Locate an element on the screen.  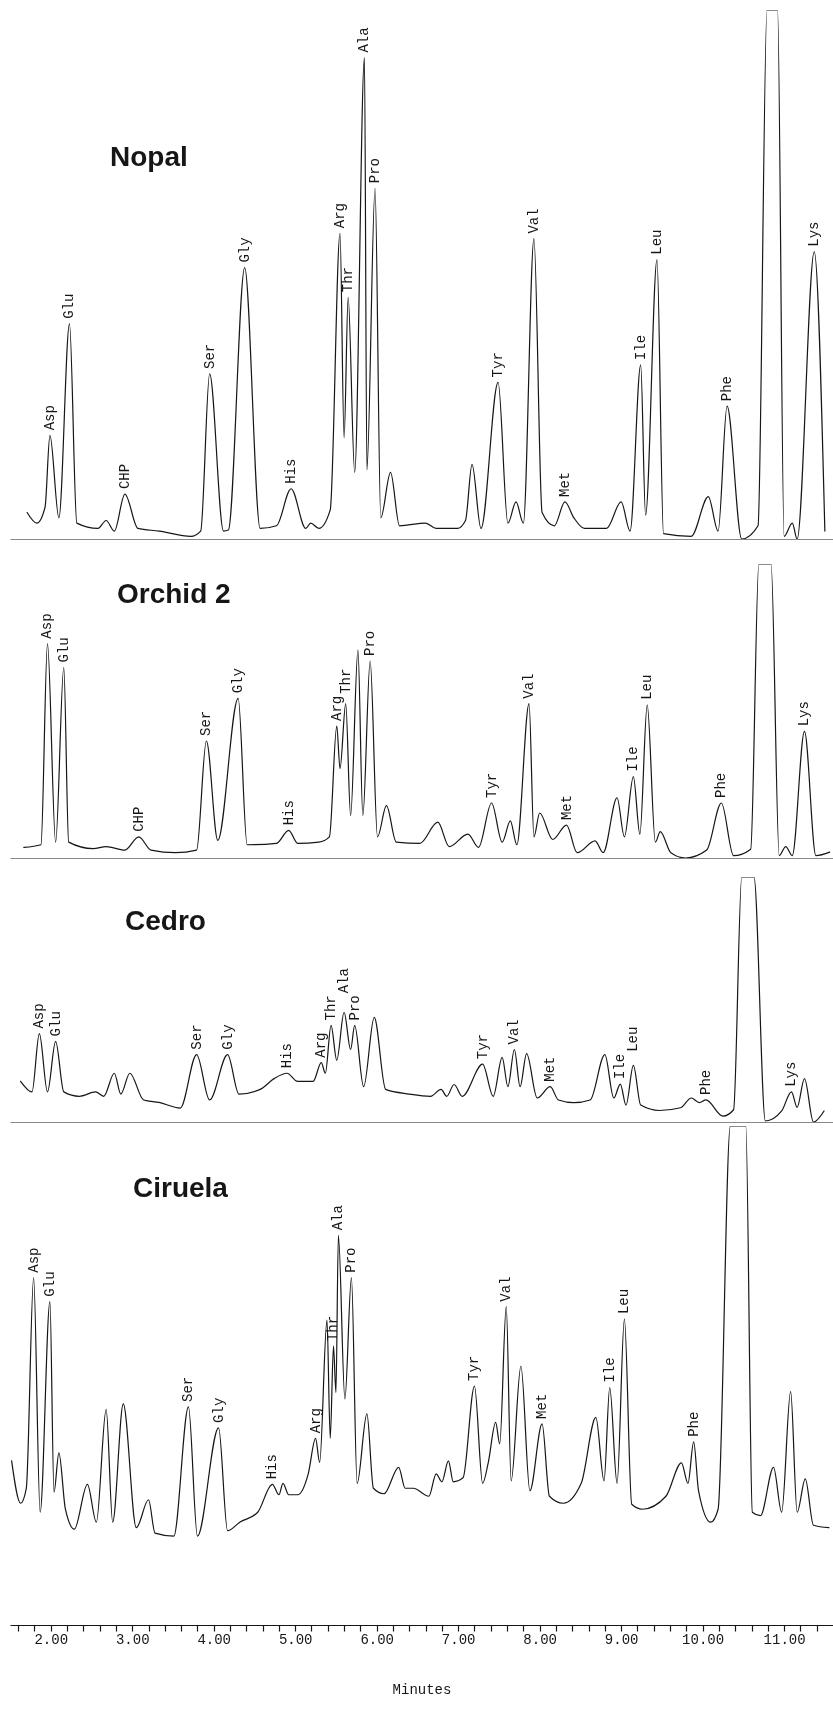
x-tick-label: 9.00 is located at coordinates (621, 1639).